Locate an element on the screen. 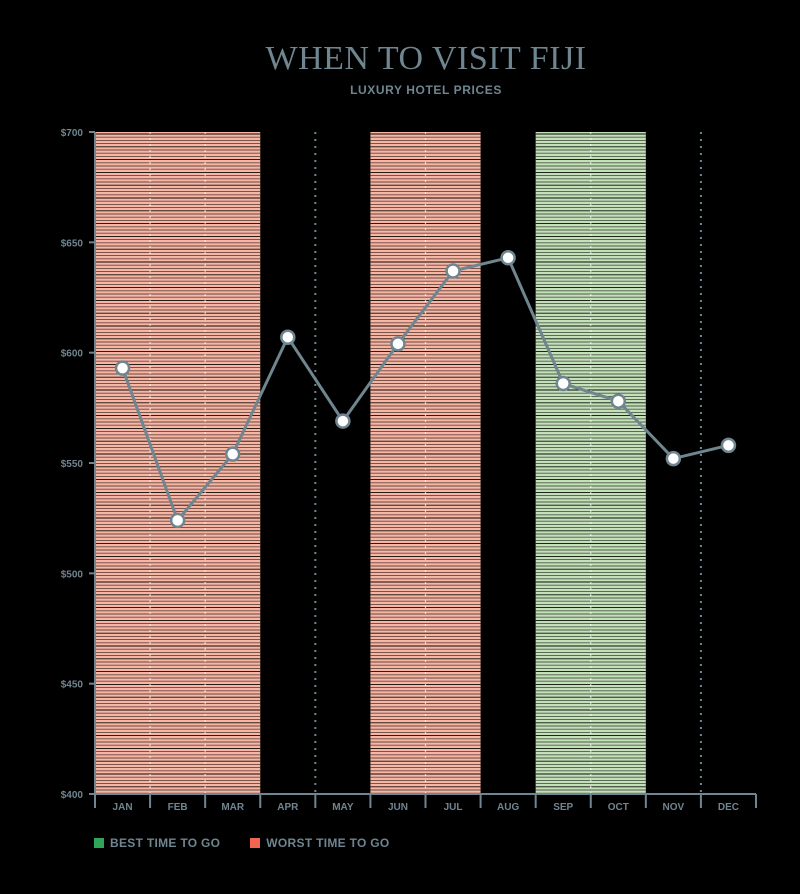  legend-label-worst: WORST TIME TO GO is located at coordinates (328, 843).